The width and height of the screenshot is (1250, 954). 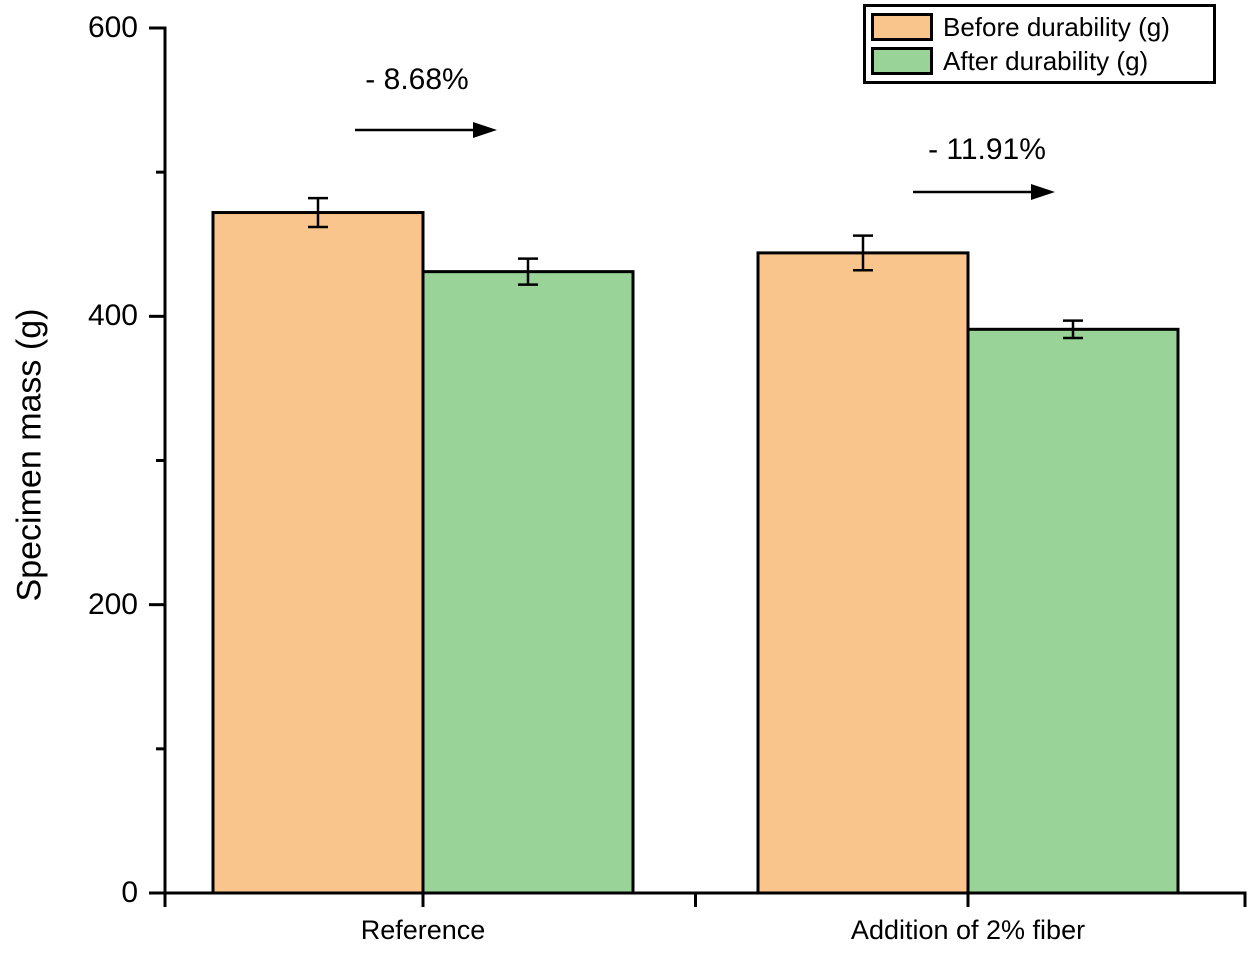 What do you see at coordinates (1056, 27) in the screenshot?
I see `legend-label-before: Before durability (g)` at bounding box center [1056, 27].